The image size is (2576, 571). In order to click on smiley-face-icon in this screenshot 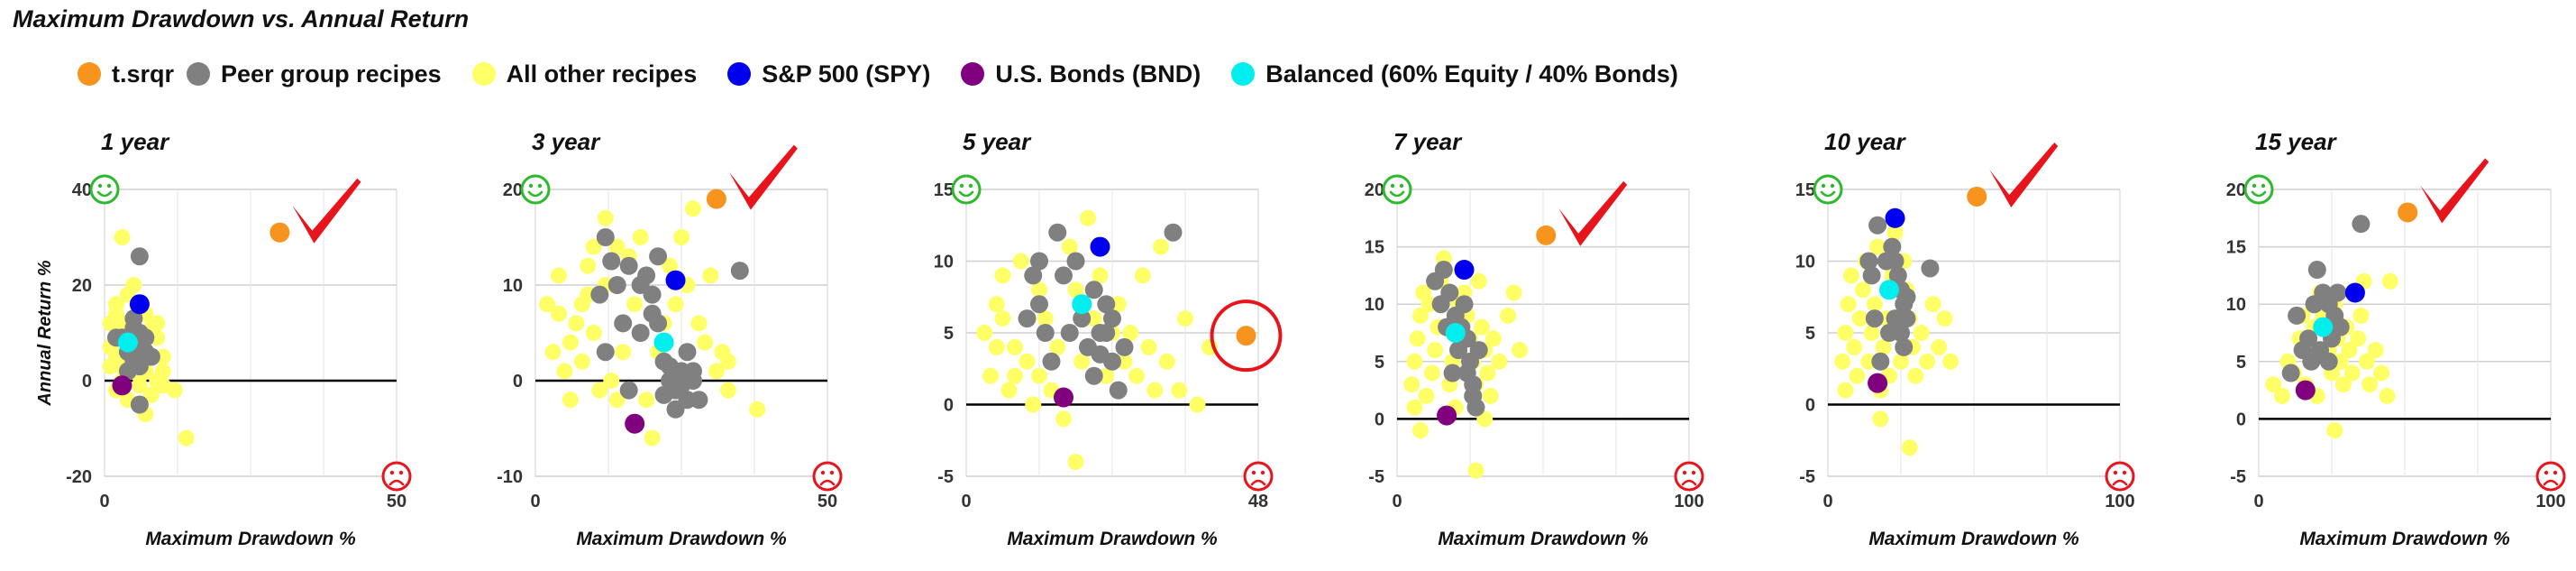, I will do `click(1397, 189)`.